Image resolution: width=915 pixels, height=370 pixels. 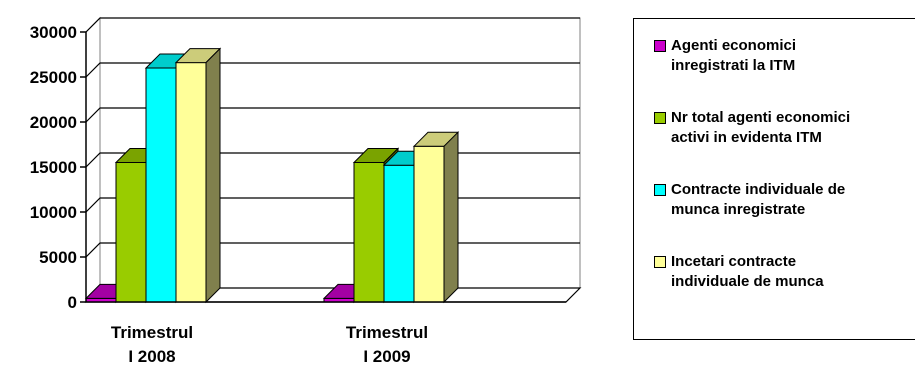 What do you see at coordinates (747, 281) in the screenshot?
I see `legend-label-line: individuale de munca` at bounding box center [747, 281].